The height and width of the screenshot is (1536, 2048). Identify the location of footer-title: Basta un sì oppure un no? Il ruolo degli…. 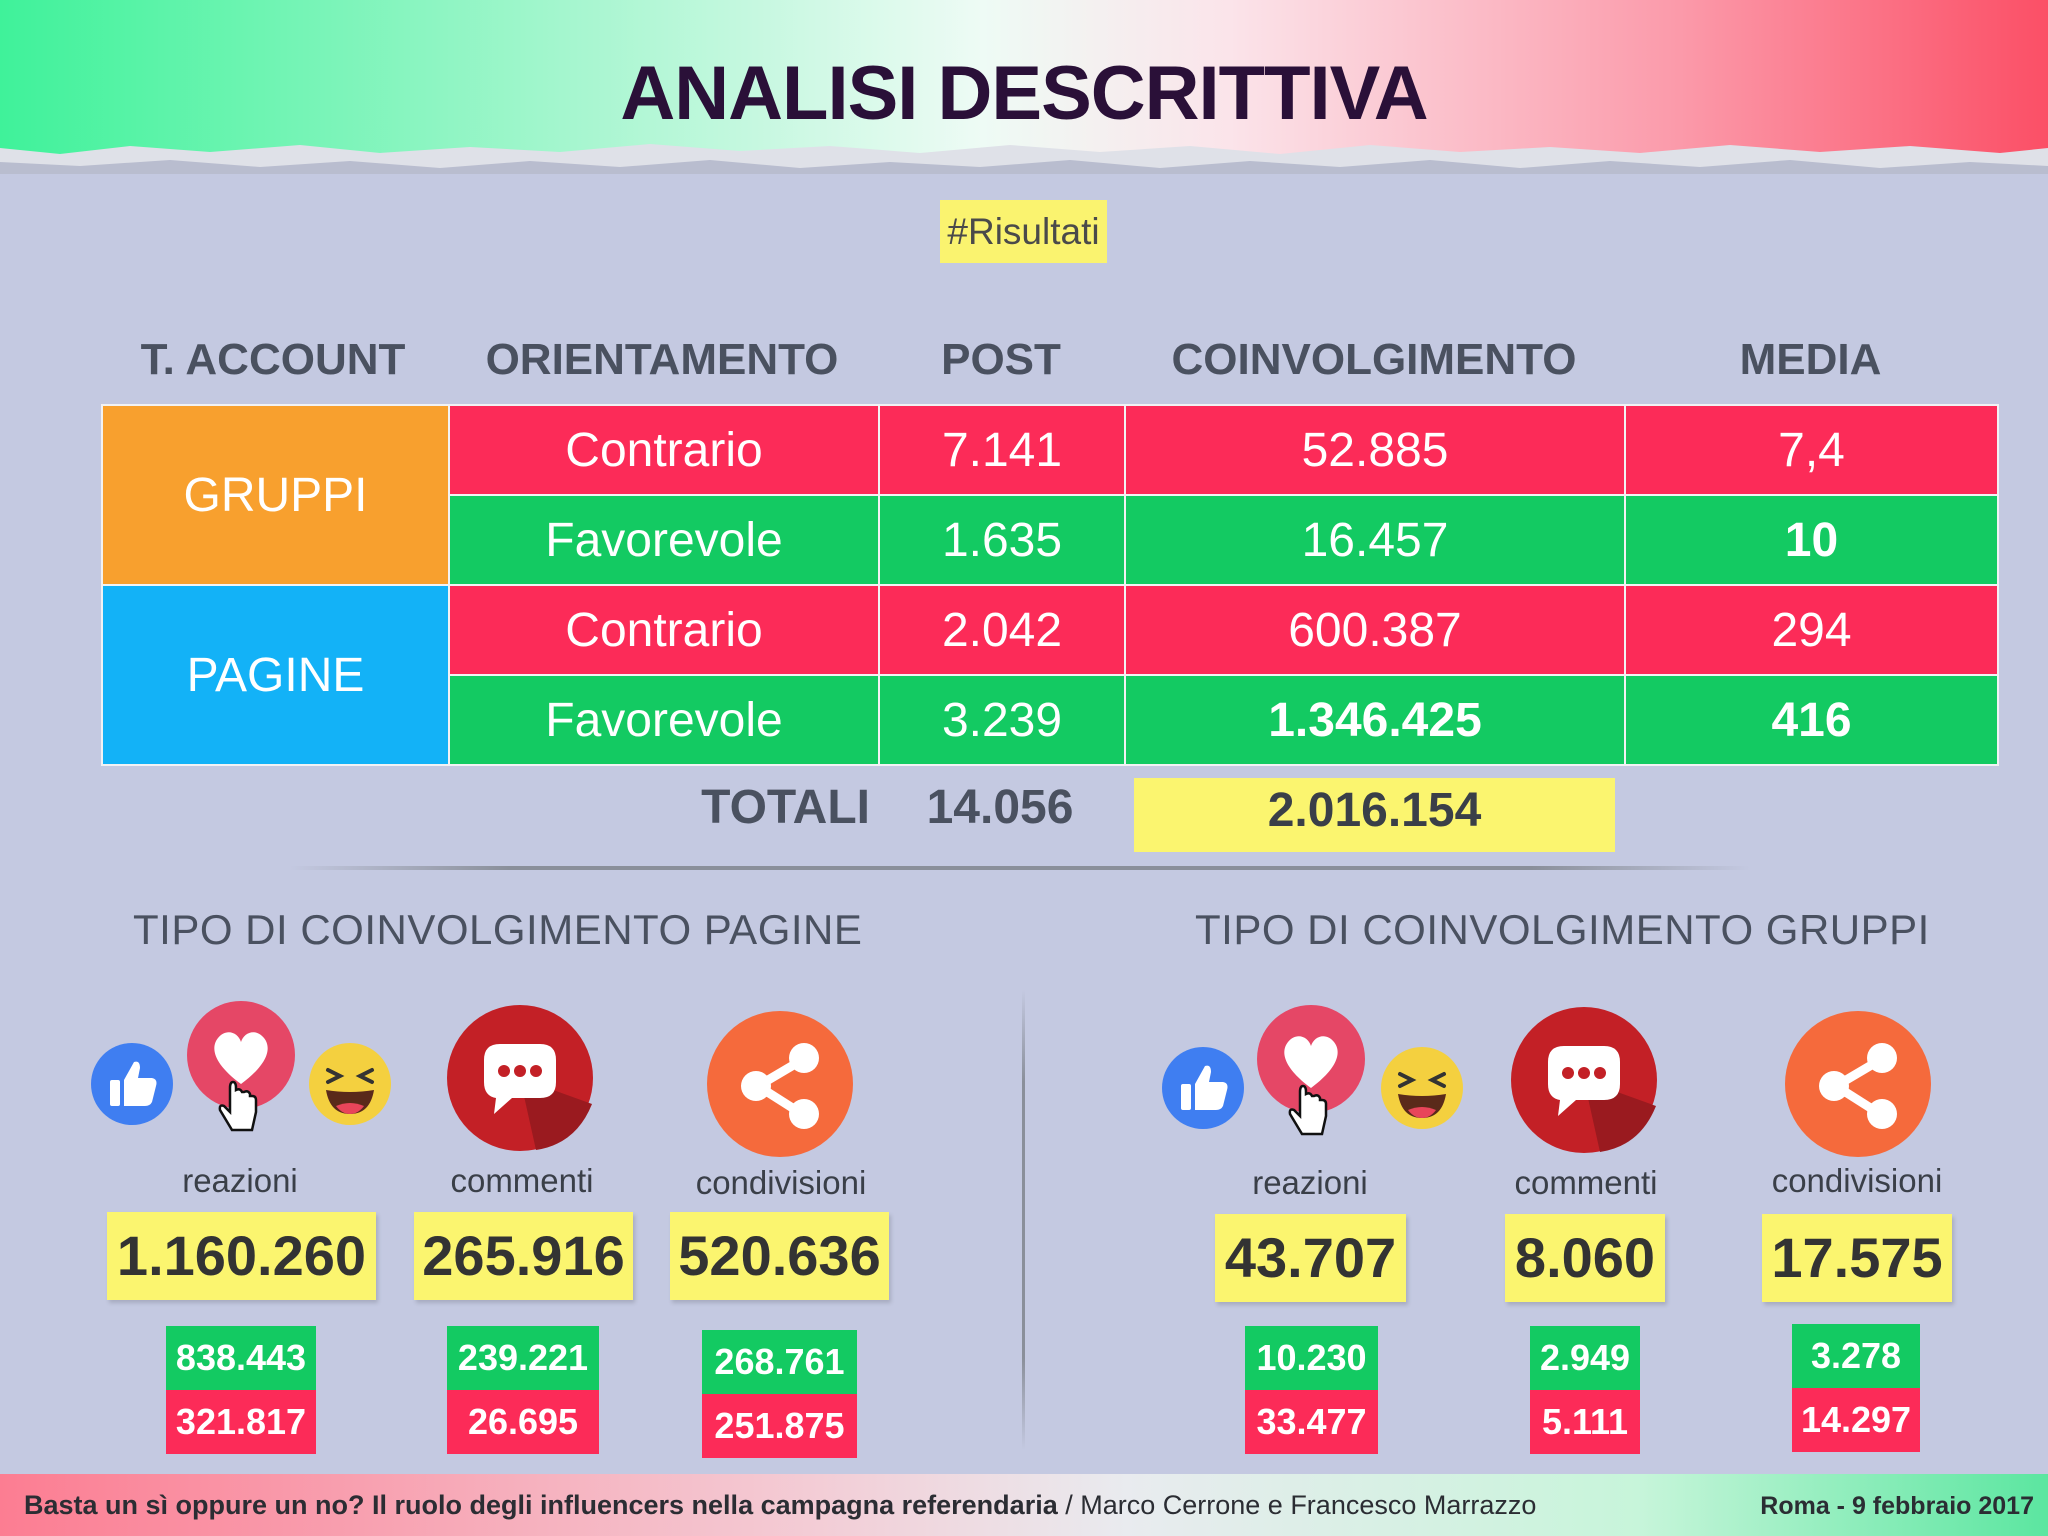
(541, 1505).